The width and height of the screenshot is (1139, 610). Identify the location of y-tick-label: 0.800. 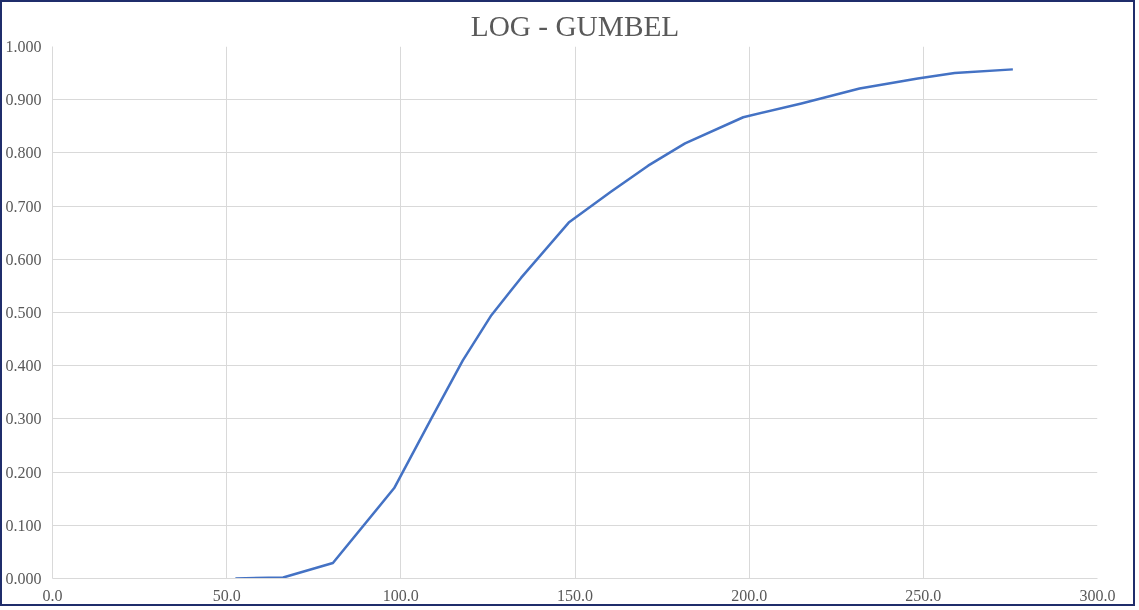
(23, 153).